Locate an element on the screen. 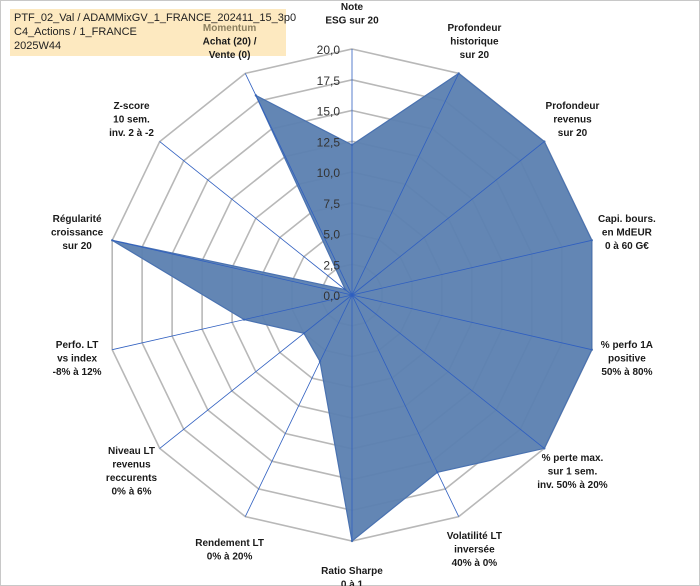 The width and height of the screenshot is (700, 586). axis-label-line: sur 1 sem. is located at coordinates (573, 471).